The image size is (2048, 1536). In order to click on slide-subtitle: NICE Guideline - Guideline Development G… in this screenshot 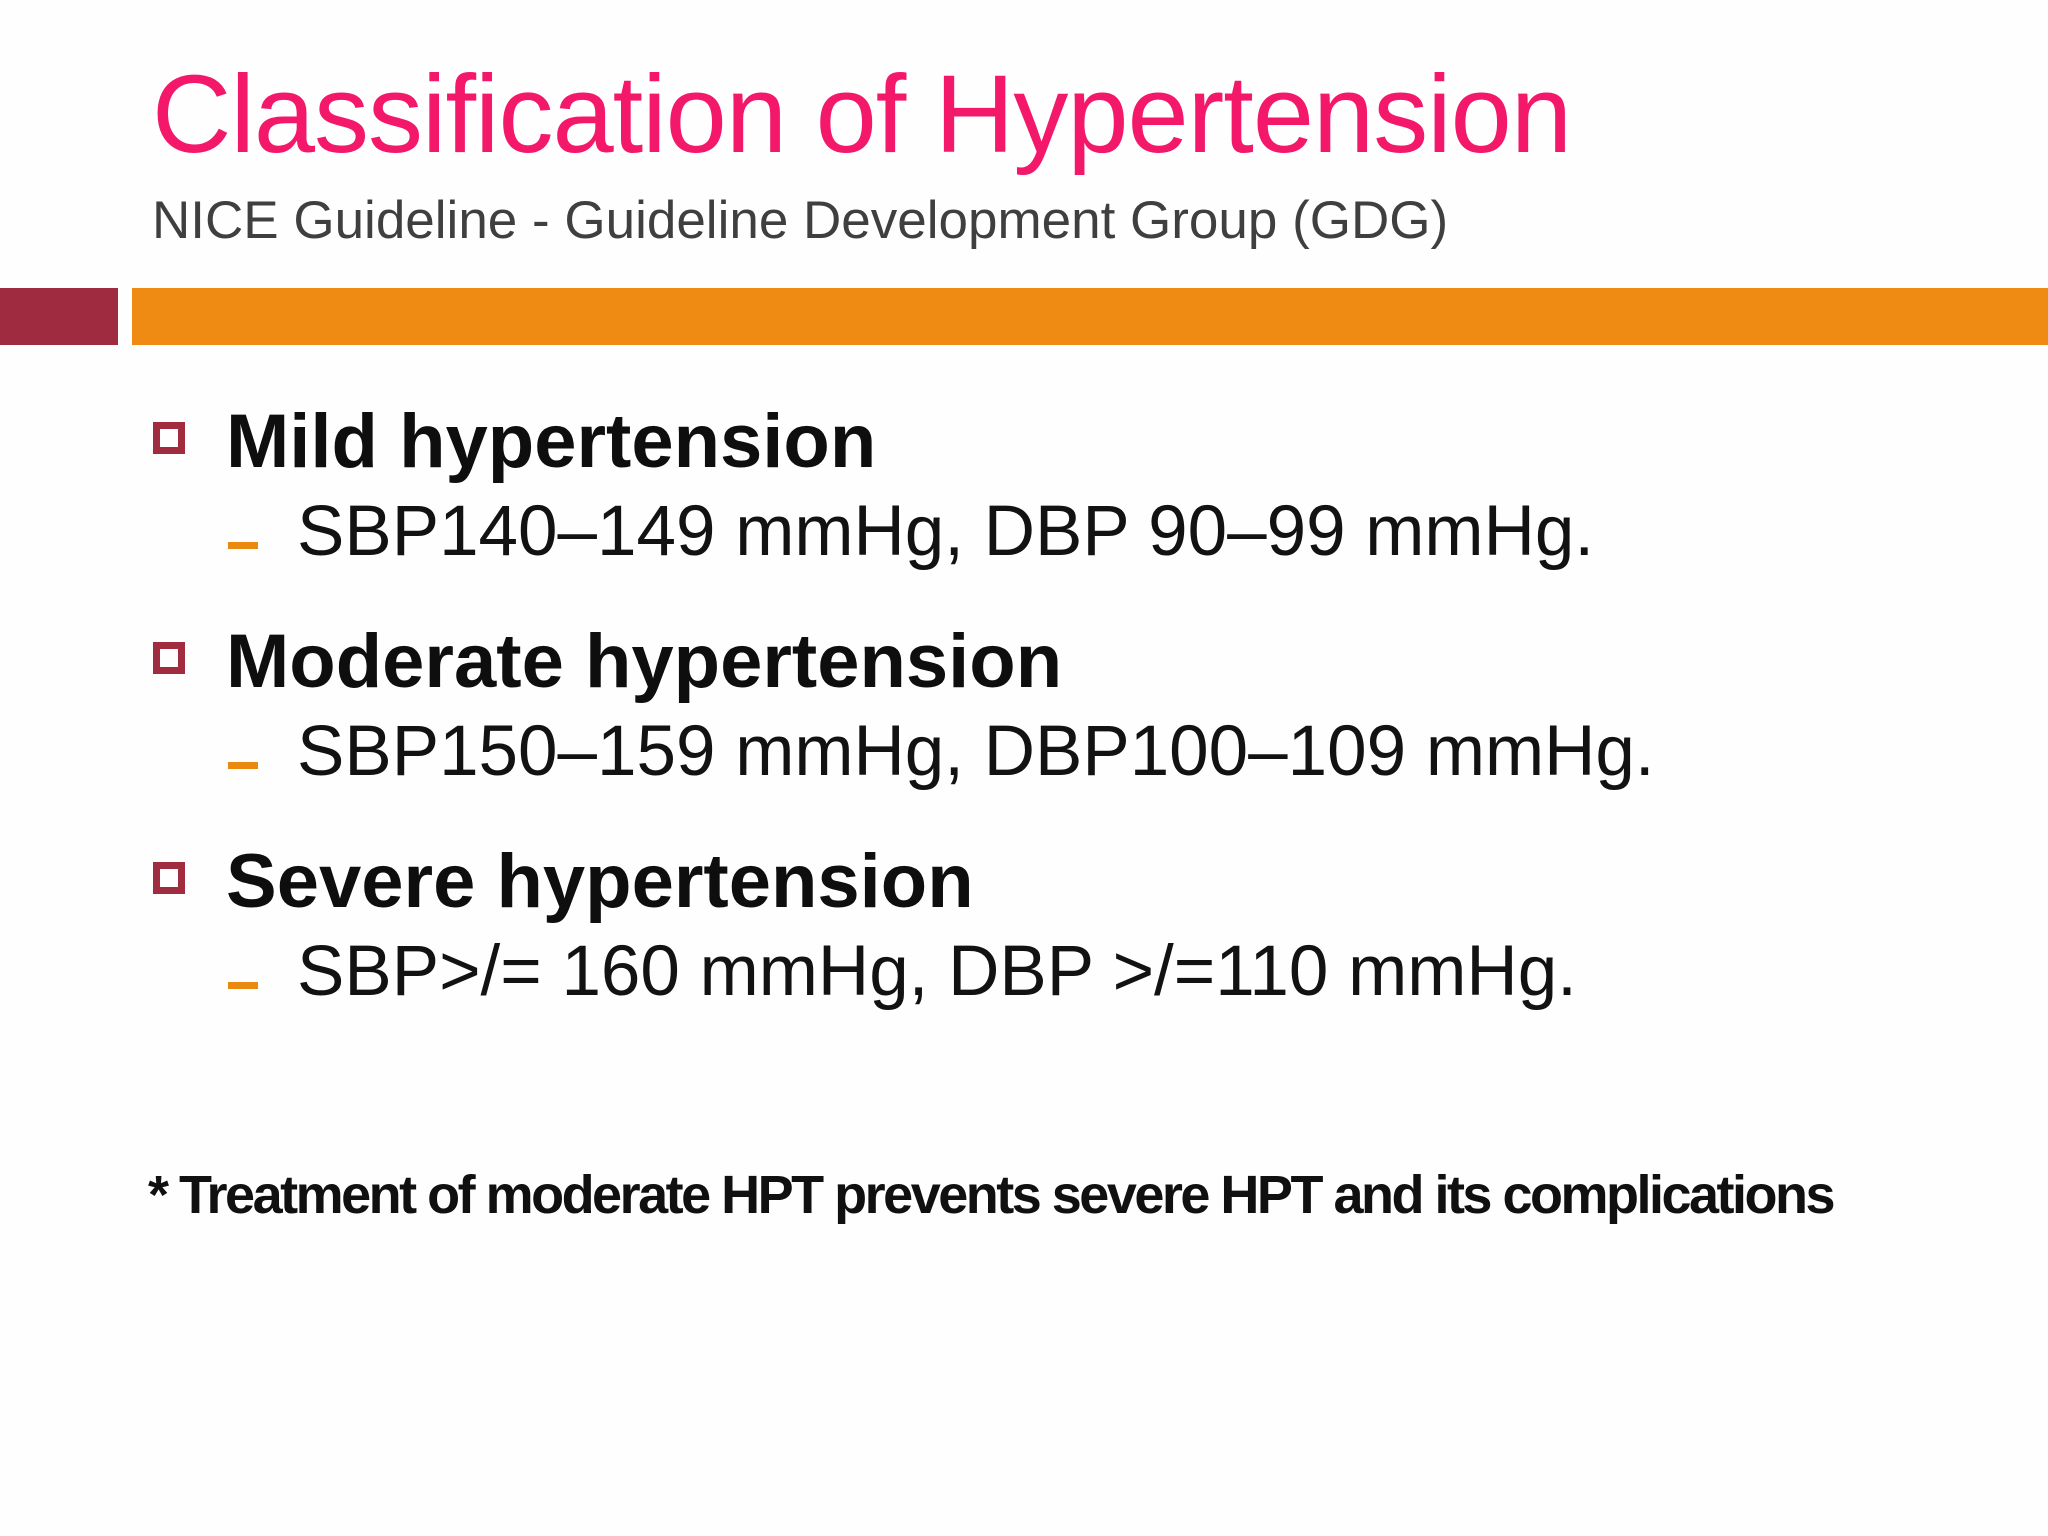, I will do `click(800, 220)`.